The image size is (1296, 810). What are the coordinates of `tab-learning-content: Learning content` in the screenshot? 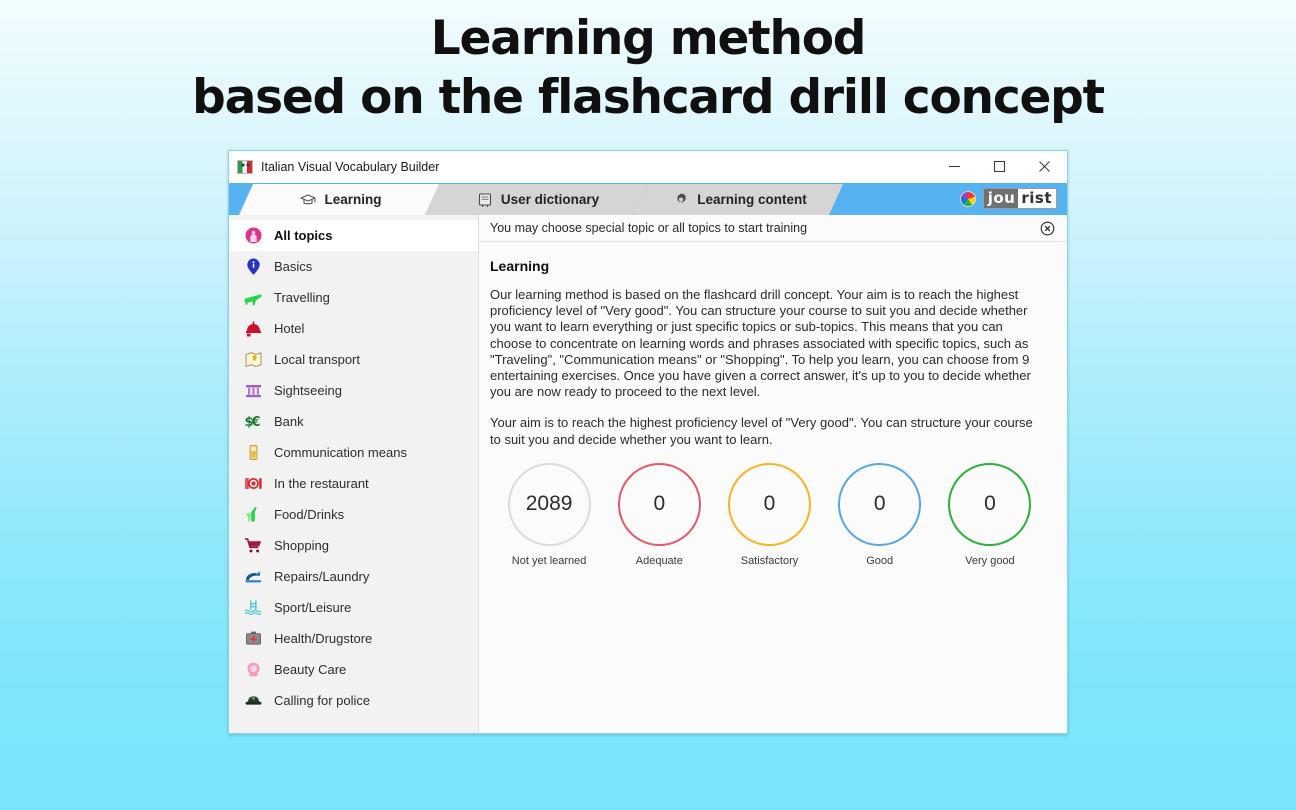 It's located at (738, 199).